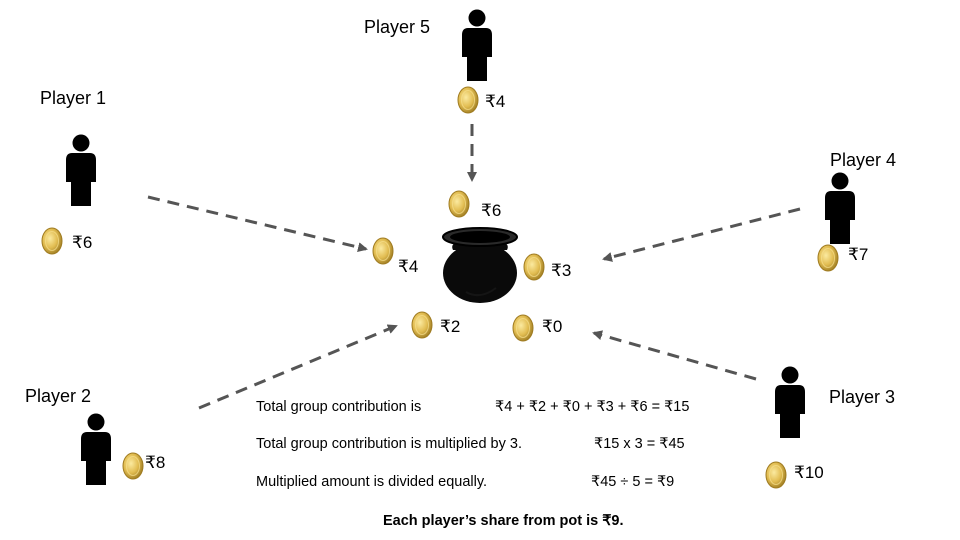 The image size is (960, 540). What do you see at coordinates (633, 482) in the screenshot?
I see `calc-line3-value: ₹45 ÷ 5 = ₹9` at bounding box center [633, 482].